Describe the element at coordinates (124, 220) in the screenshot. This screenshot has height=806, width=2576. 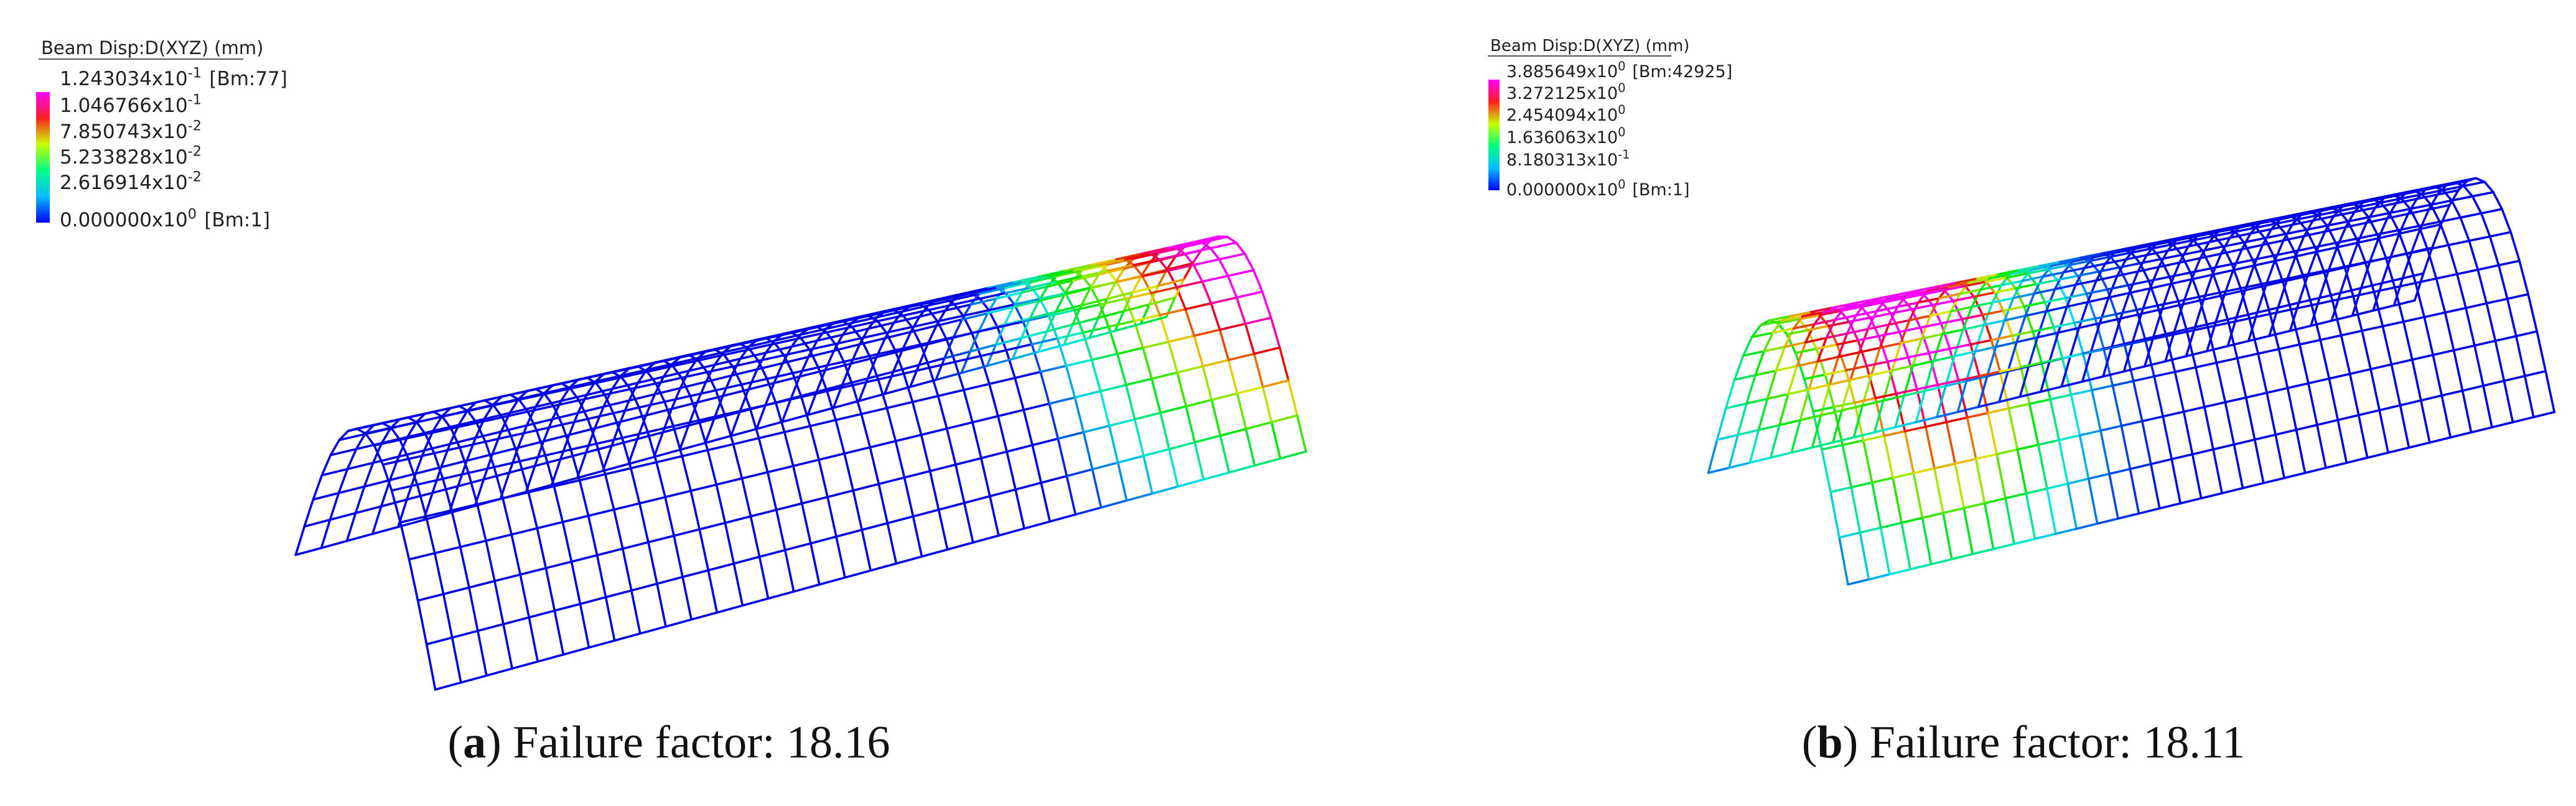
I see `legend-mantissa: 0.000000x10` at that location.